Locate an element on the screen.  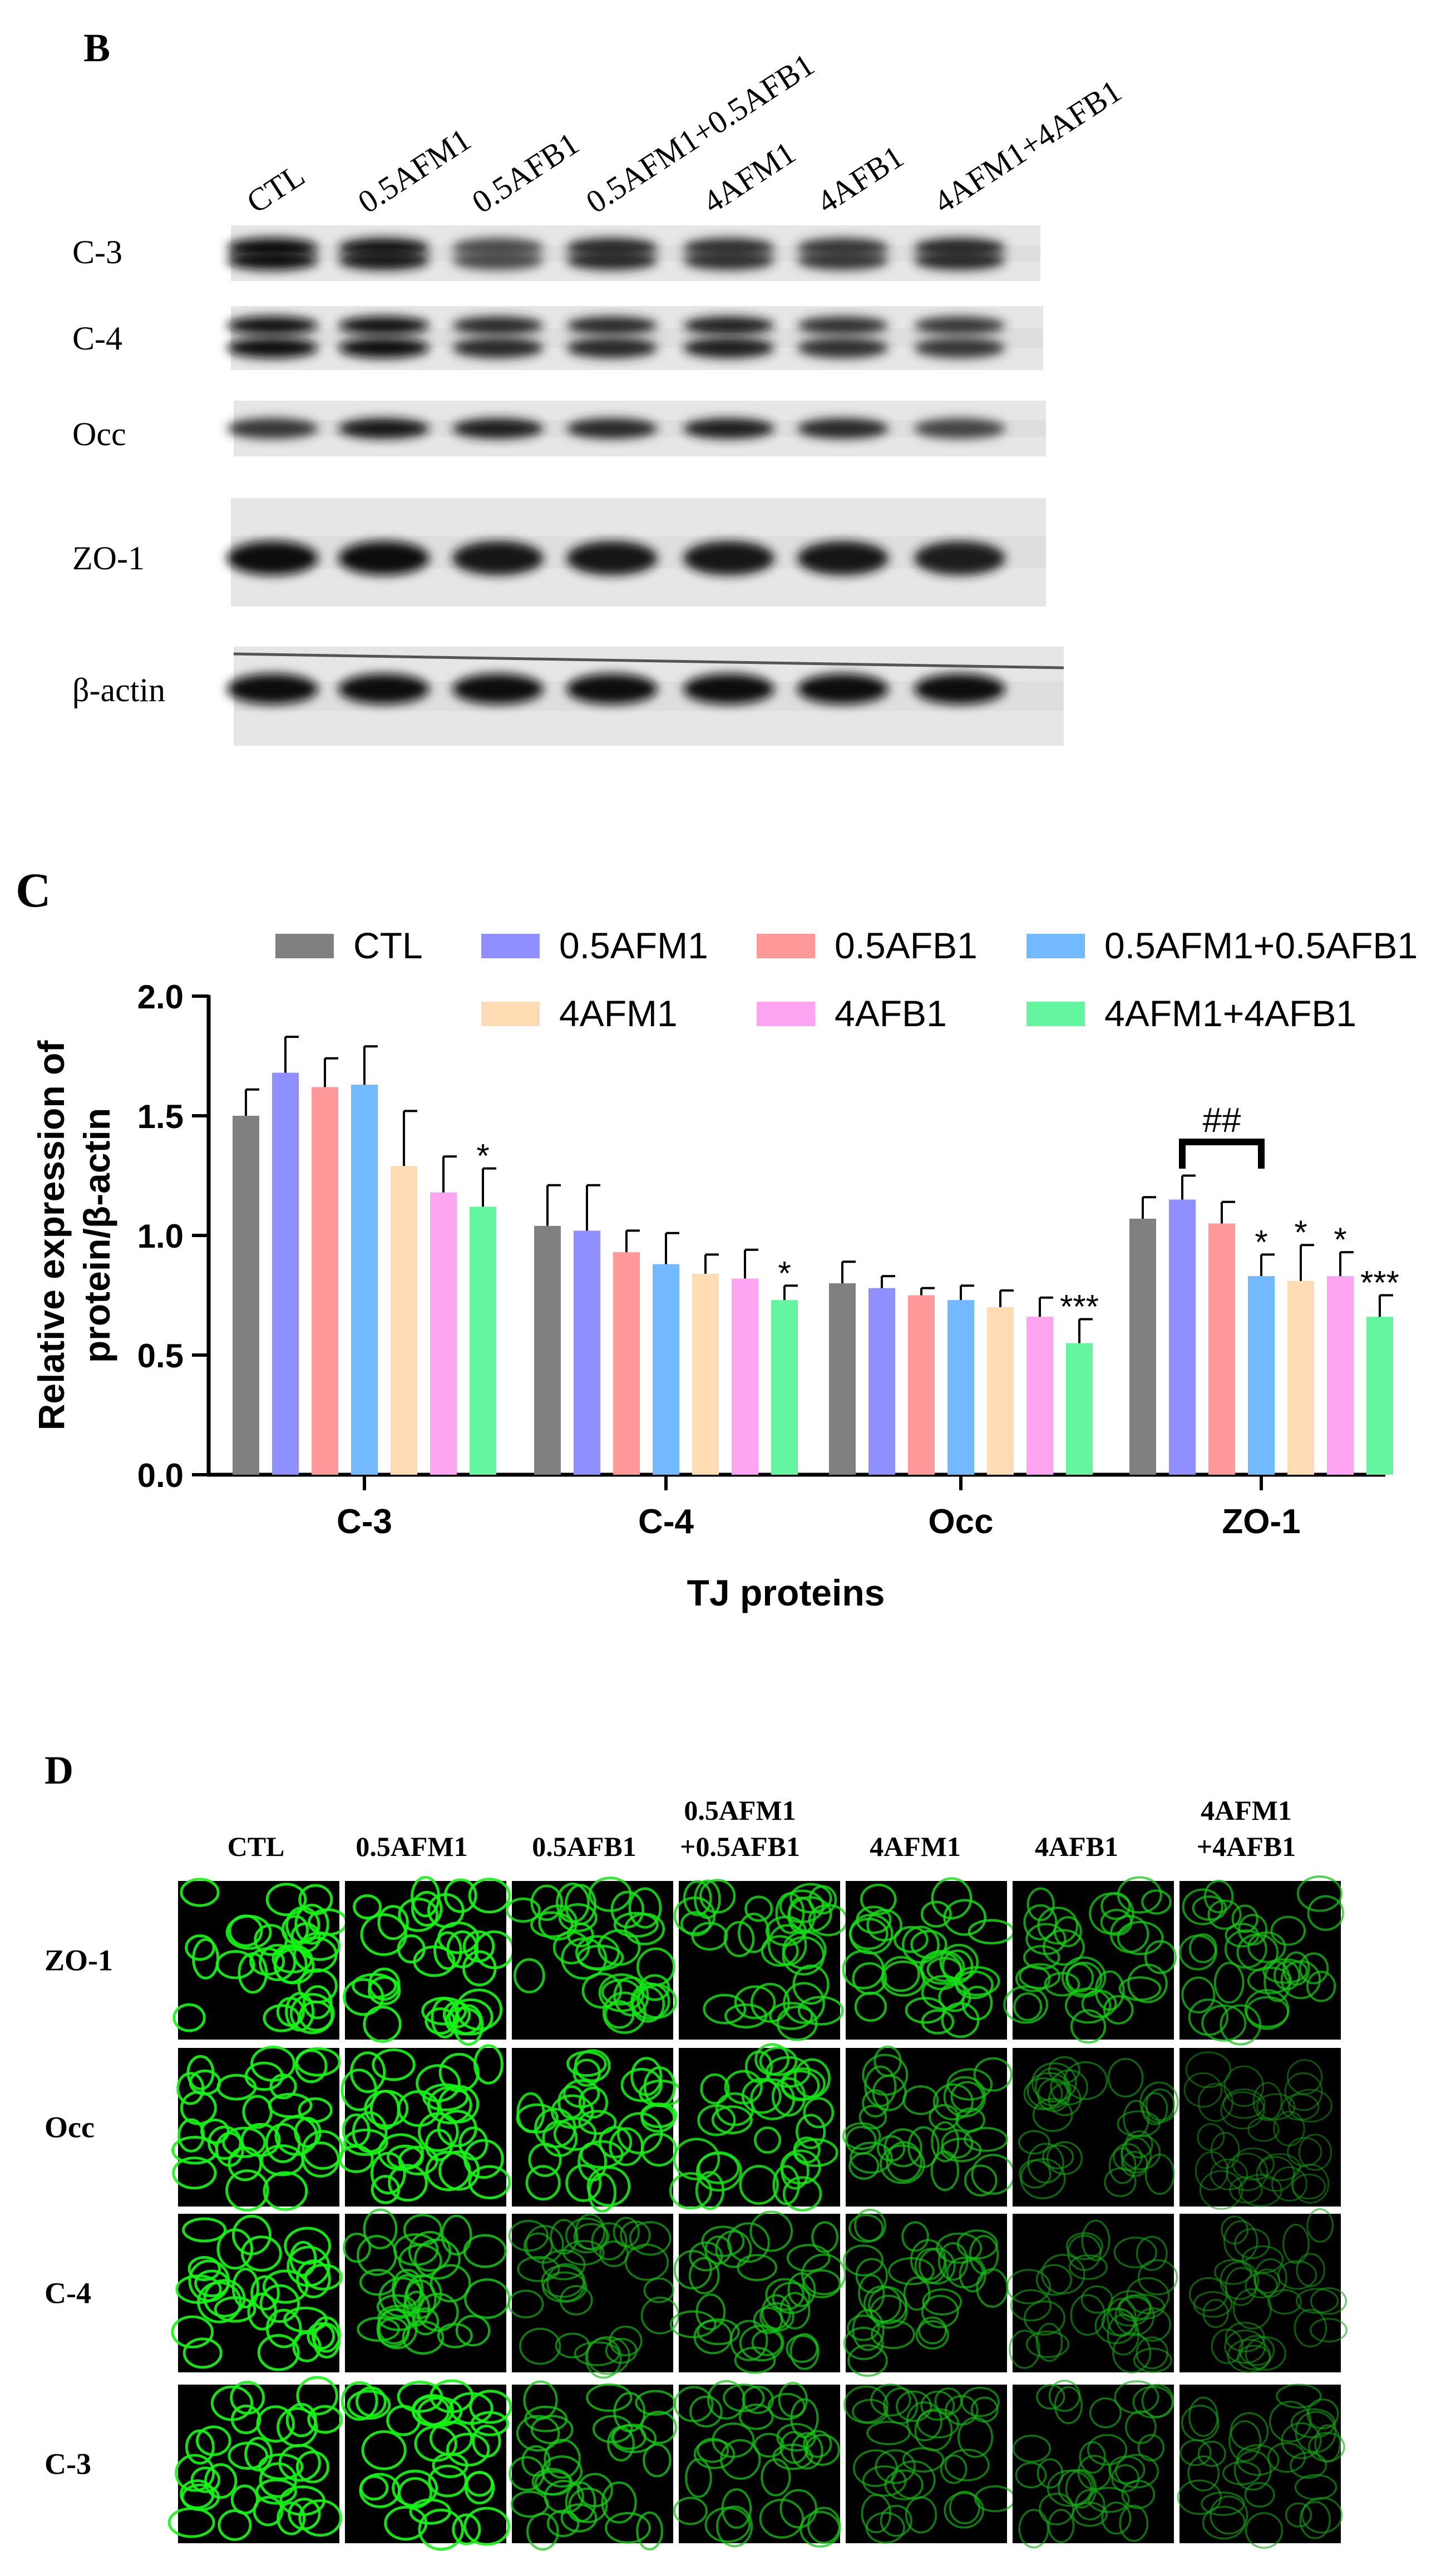
bar-occ-0-5afm1-0-5afb1 is located at coordinates (960, 1387).